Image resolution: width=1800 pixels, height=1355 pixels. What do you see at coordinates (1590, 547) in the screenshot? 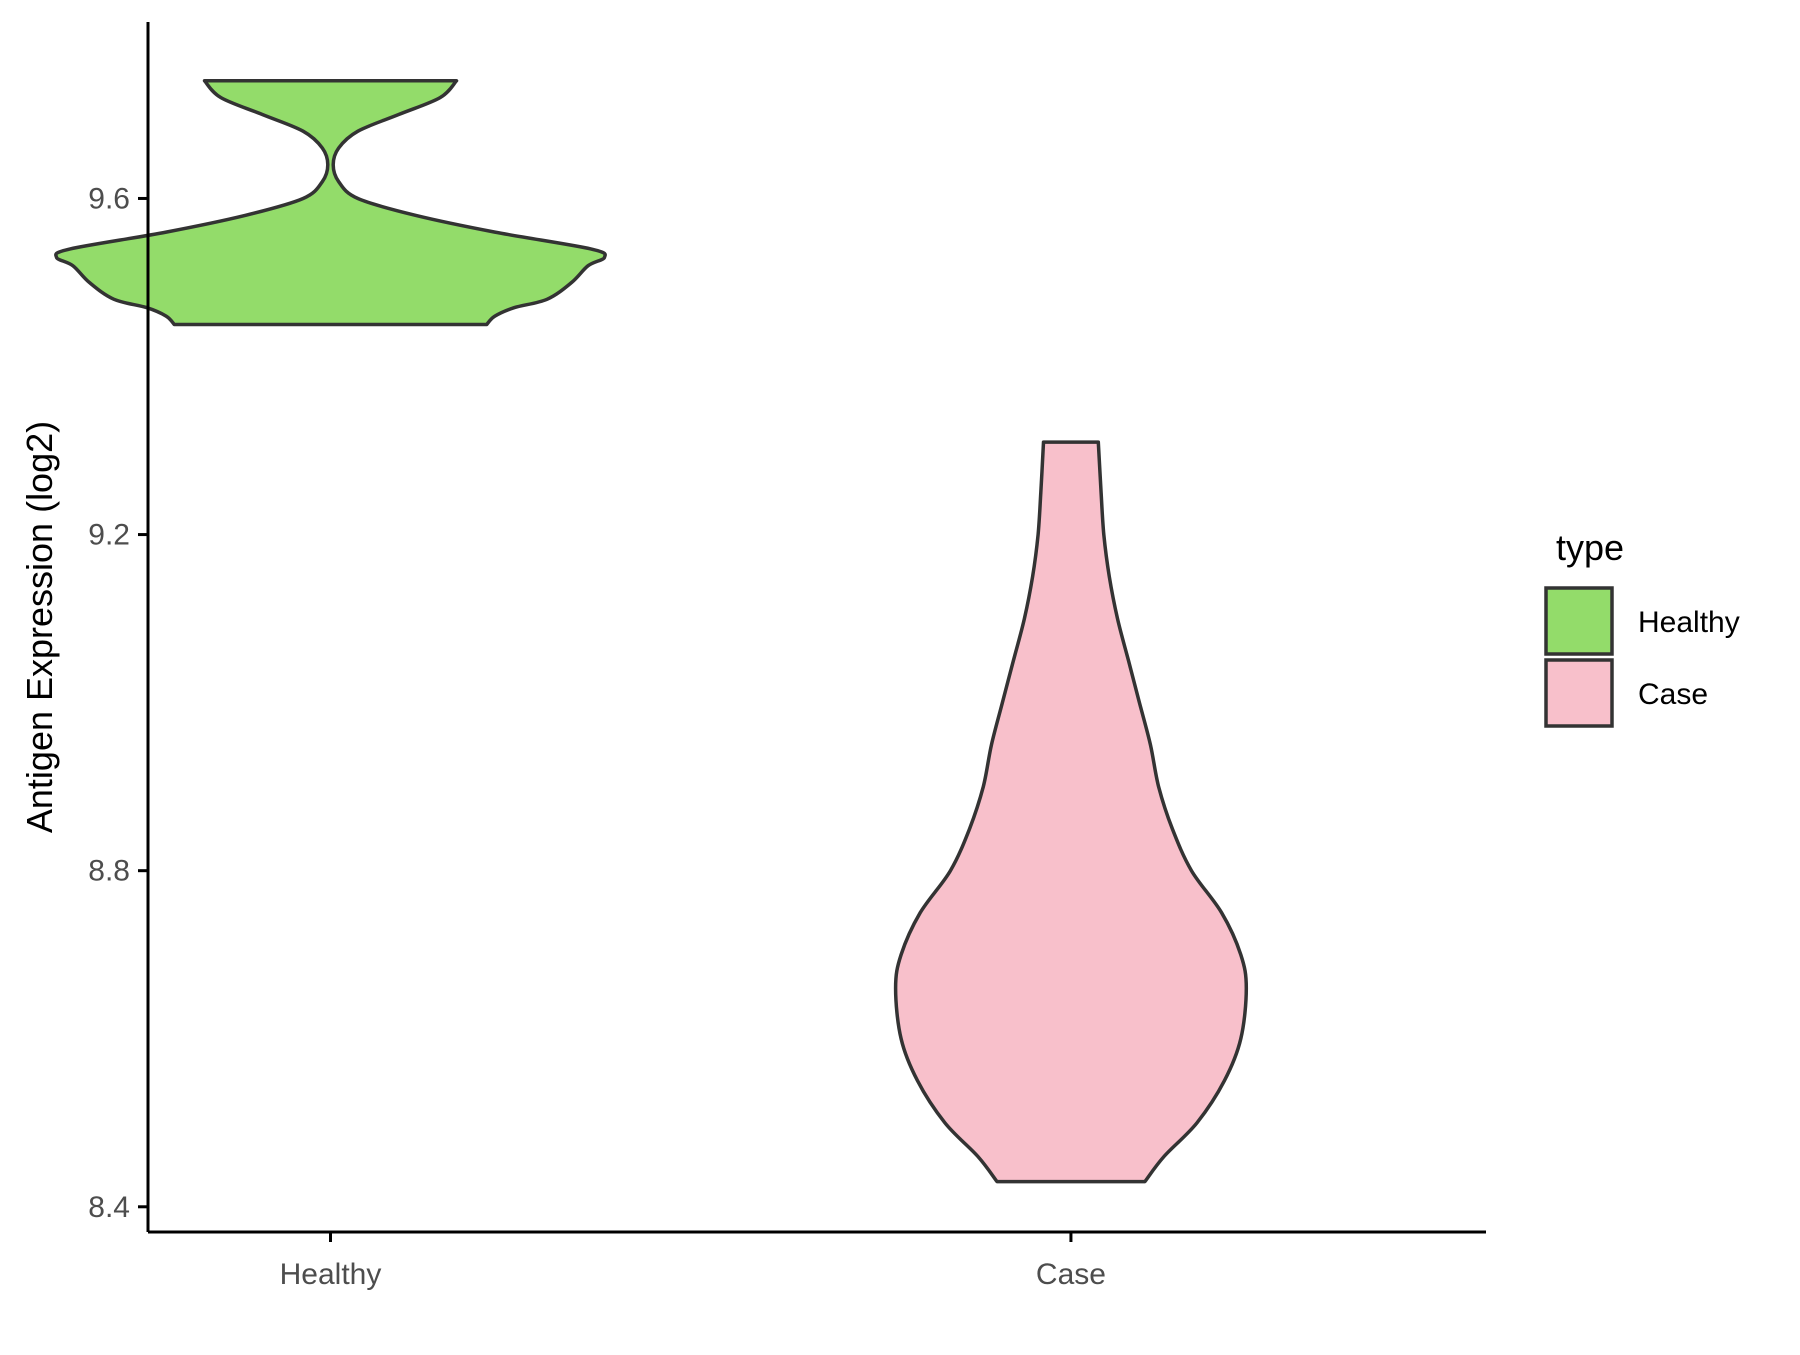
I see `legend-title: type` at bounding box center [1590, 547].